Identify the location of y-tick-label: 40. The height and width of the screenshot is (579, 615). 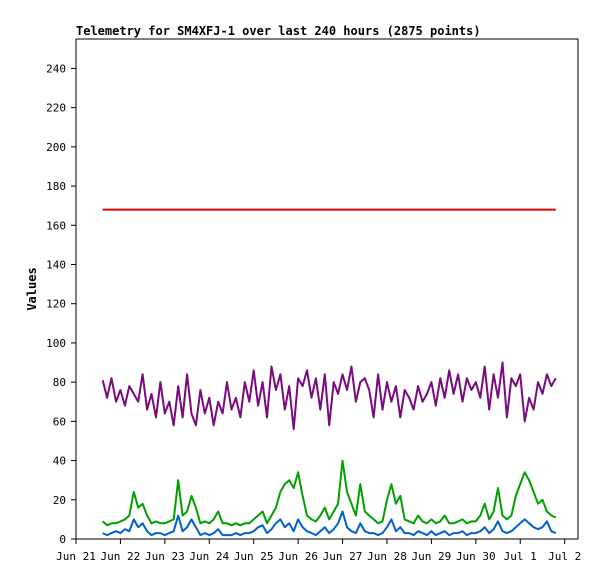
(59, 461).